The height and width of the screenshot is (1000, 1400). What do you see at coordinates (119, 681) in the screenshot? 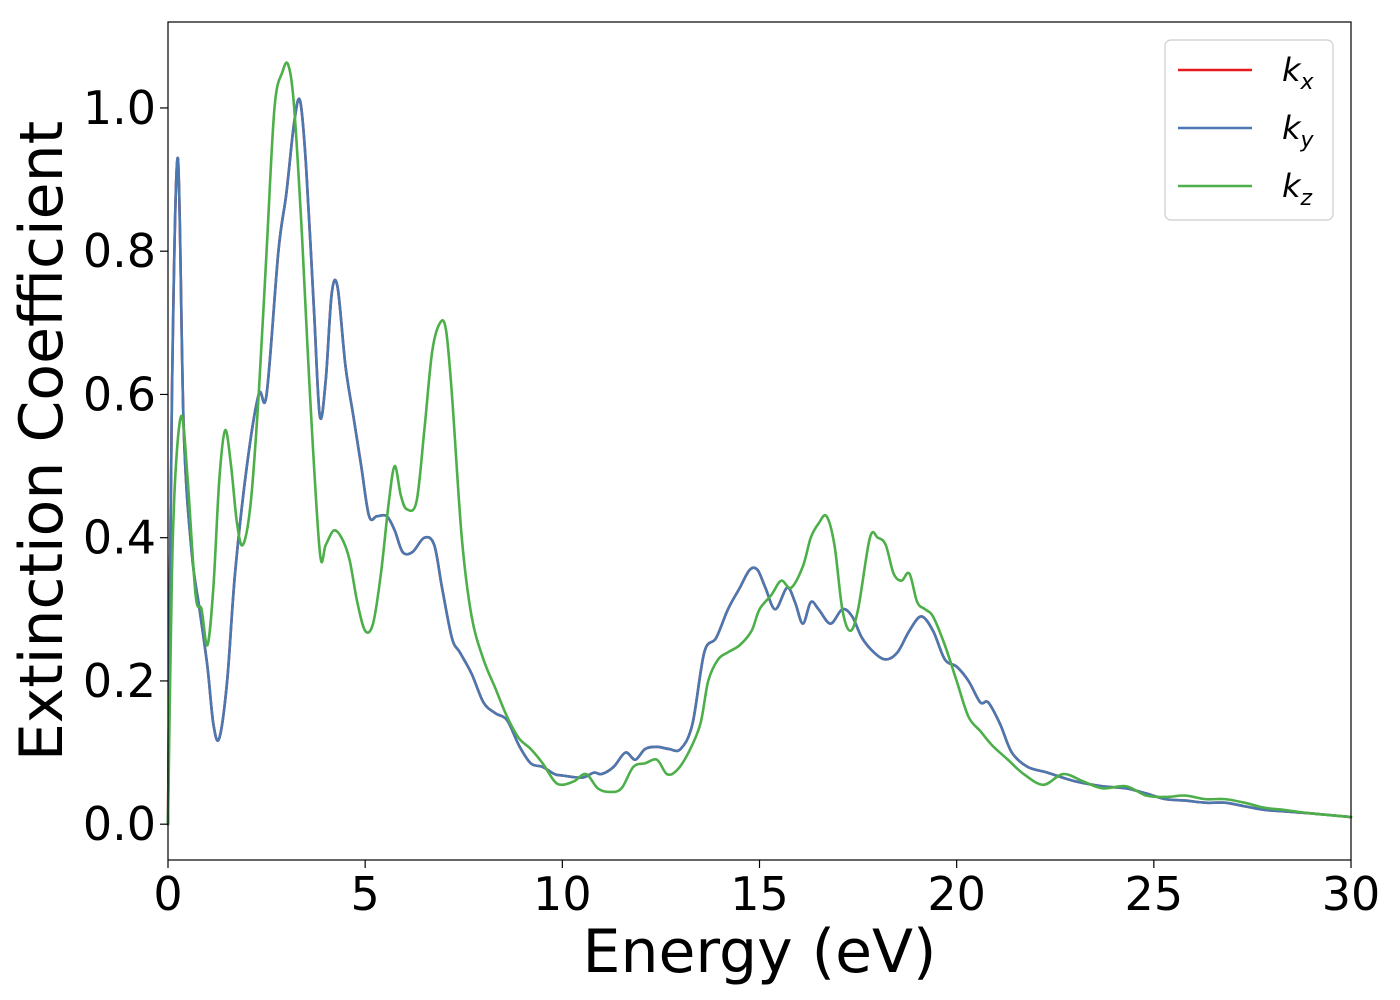
I see `y-tick-label: 0.2` at bounding box center [119, 681].